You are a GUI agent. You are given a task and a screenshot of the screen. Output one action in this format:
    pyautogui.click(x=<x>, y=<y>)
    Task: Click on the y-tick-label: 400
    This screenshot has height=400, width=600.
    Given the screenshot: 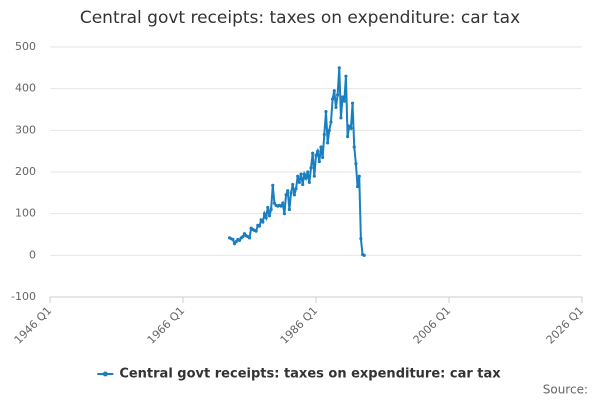 What is the action you would take?
    pyautogui.click(x=25, y=88)
    